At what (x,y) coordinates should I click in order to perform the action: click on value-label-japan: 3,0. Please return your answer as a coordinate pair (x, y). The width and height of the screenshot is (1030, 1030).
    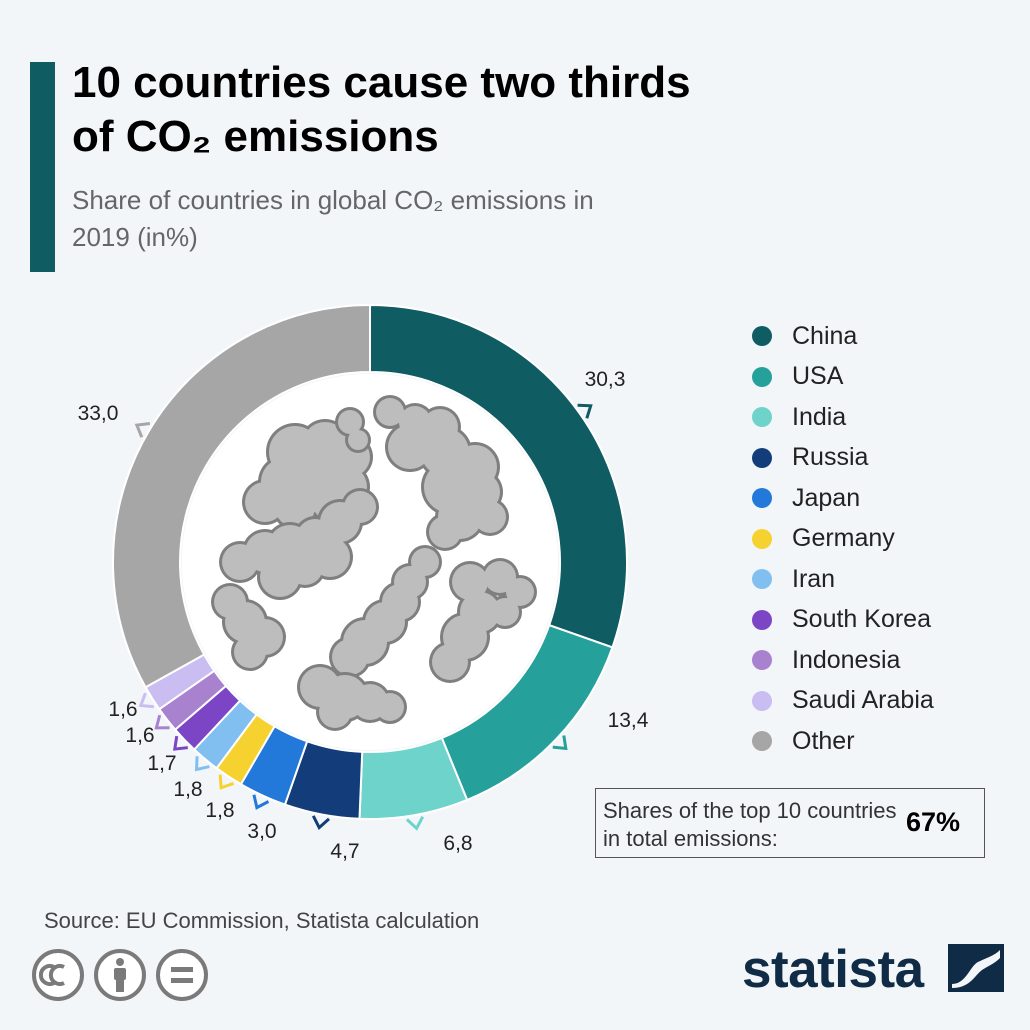
    Looking at the image, I should click on (261, 831).